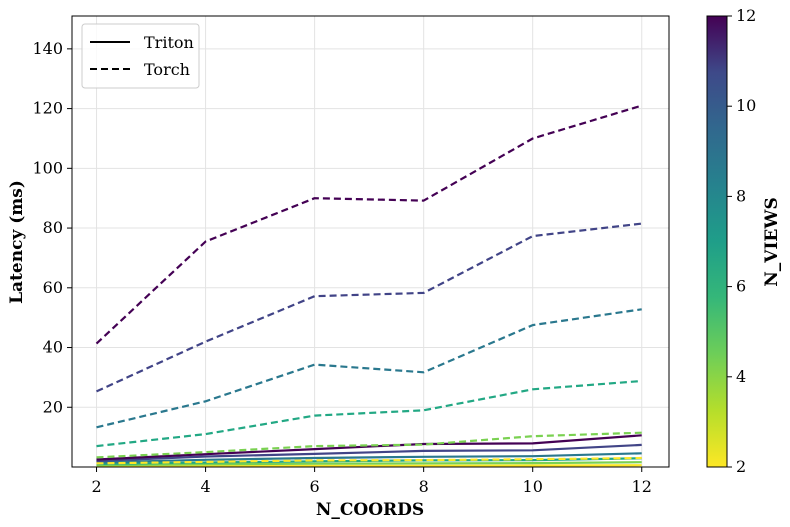 This screenshot has height=527, width=790. I want to click on y-tick-label: 40, so click(53, 347).